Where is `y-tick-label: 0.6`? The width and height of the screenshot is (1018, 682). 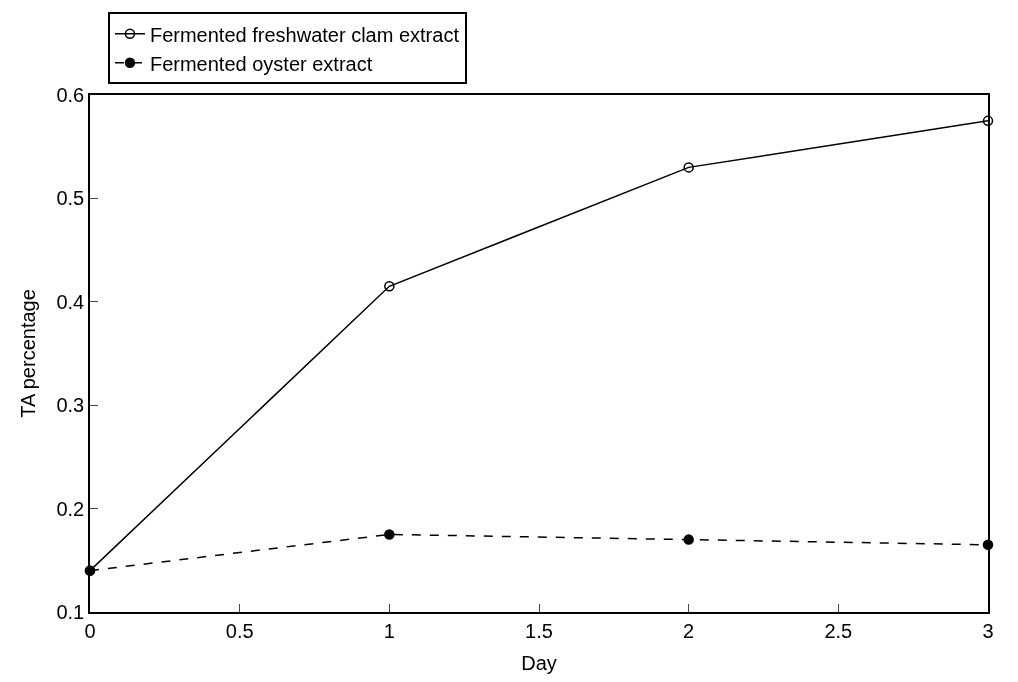
y-tick-label: 0.6 is located at coordinates (70, 95).